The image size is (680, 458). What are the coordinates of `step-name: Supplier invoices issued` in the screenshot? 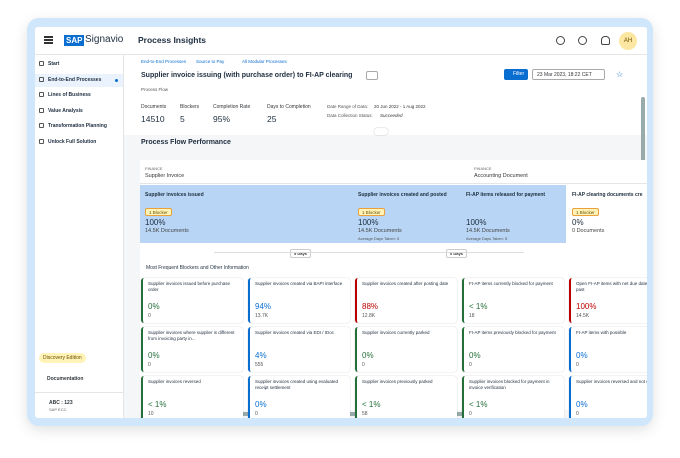 It's located at (174, 195).